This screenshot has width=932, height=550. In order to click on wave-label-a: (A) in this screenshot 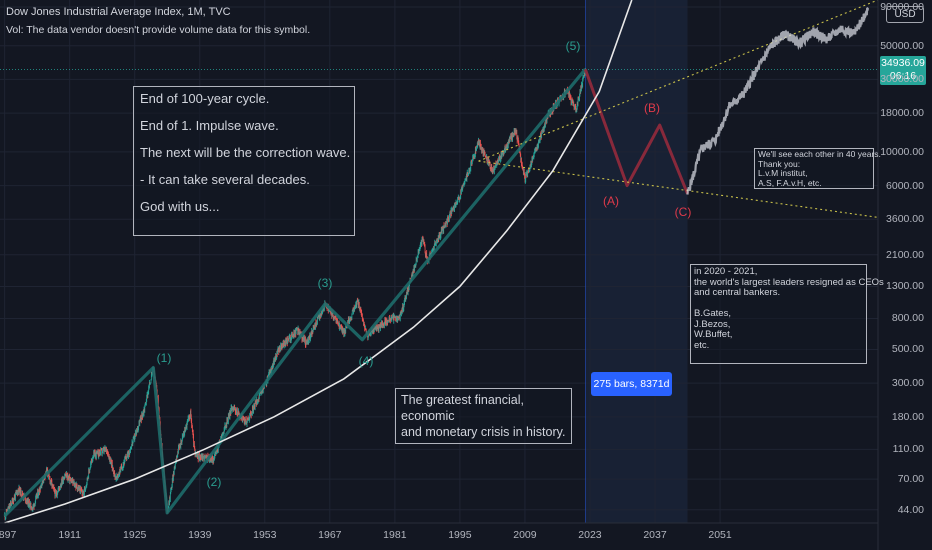, I will do `click(611, 201)`.